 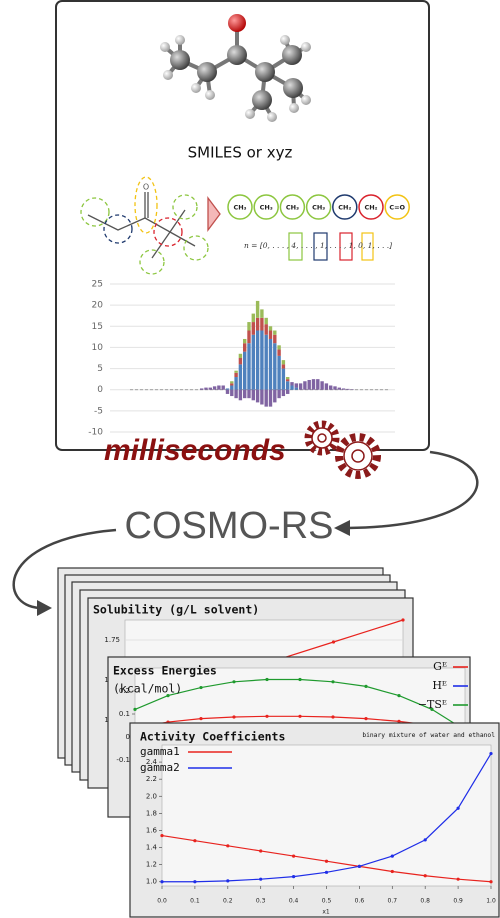 I want to click on y-tick-label: 1.8, so click(x=151, y=813).